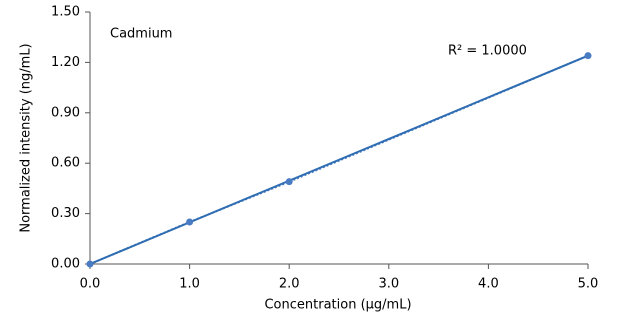 This screenshot has height=320, width=620. What do you see at coordinates (26, 137) in the screenshot?
I see `y-axis-label: Normalized intensity (ng/mL)` at bounding box center [26, 137].